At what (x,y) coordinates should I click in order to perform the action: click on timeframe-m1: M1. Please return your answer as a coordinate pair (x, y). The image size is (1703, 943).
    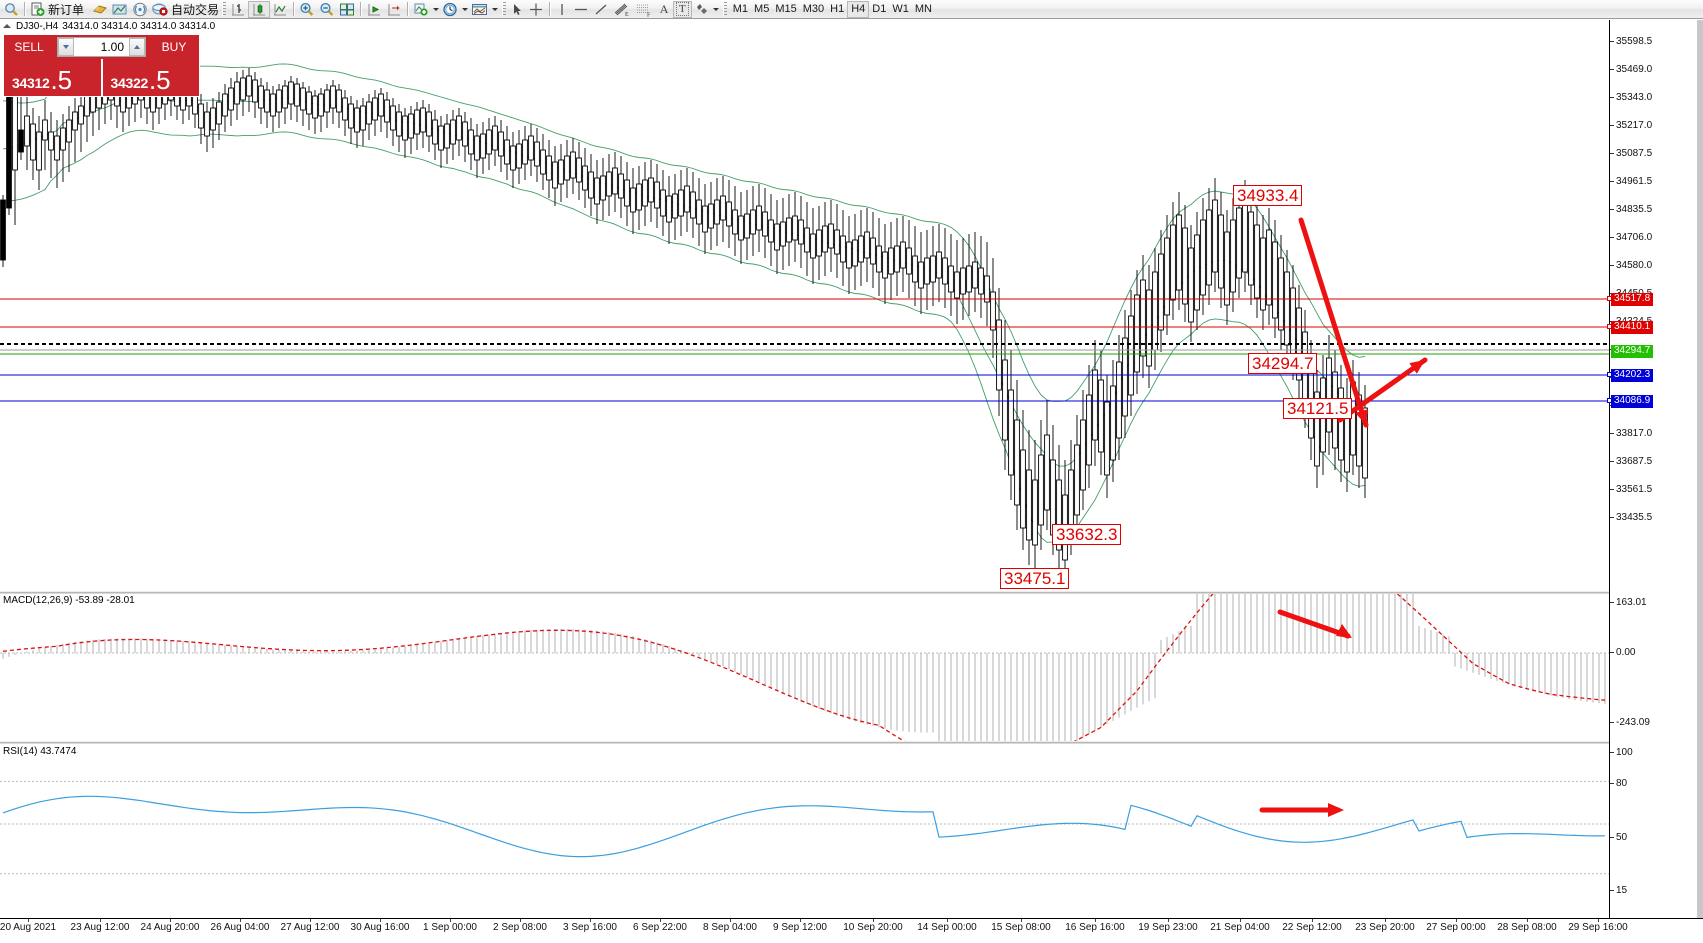
    Looking at the image, I should click on (740, 9).